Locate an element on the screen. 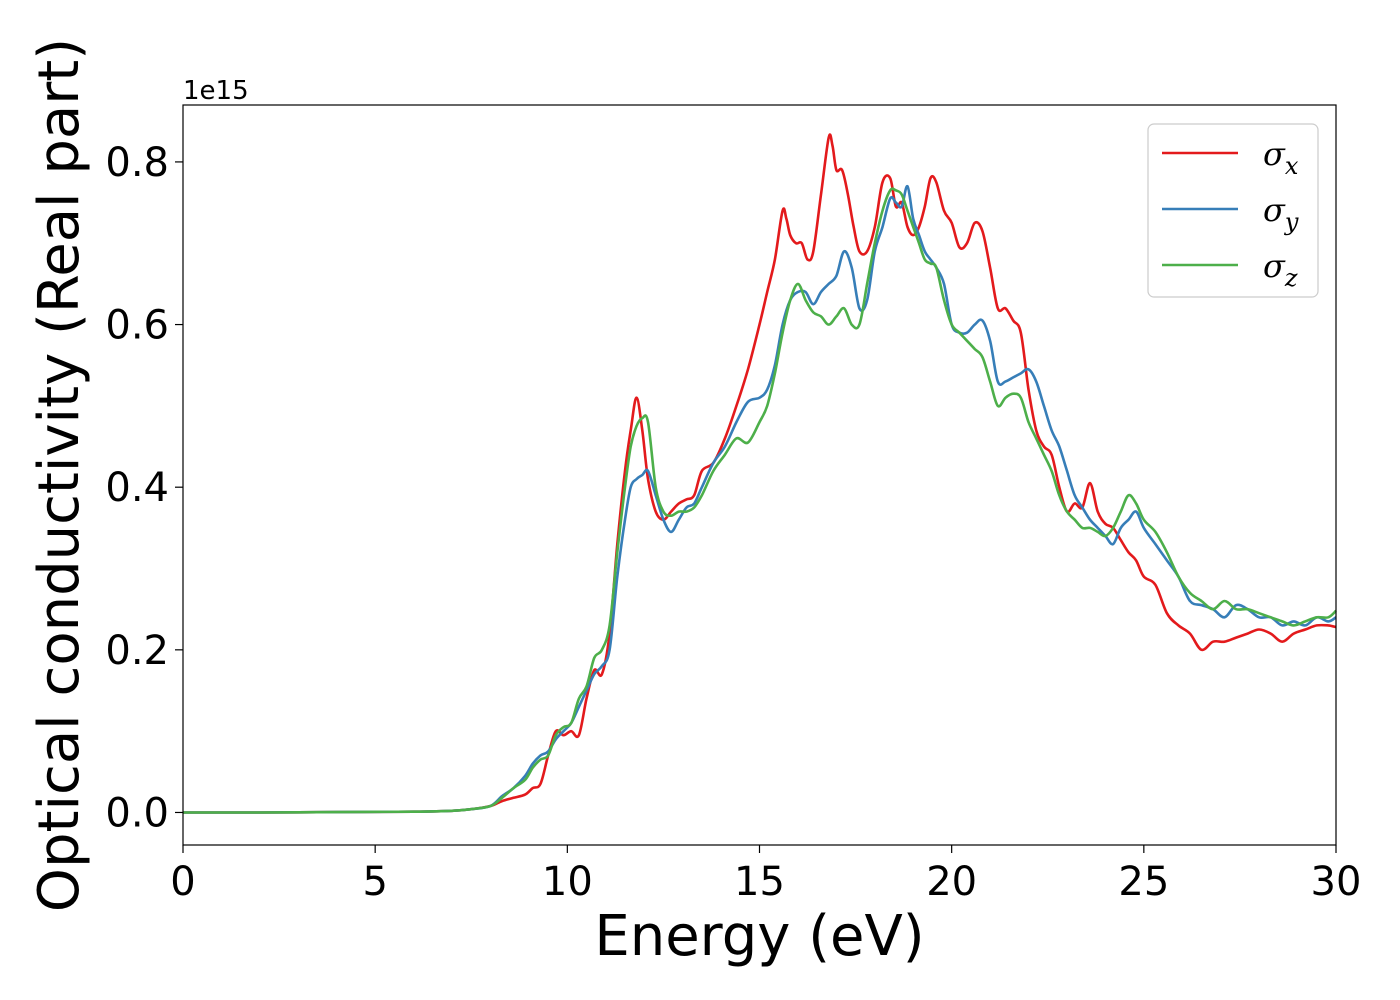  y-tick-label: 0.0 is located at coordinates (137, 813).